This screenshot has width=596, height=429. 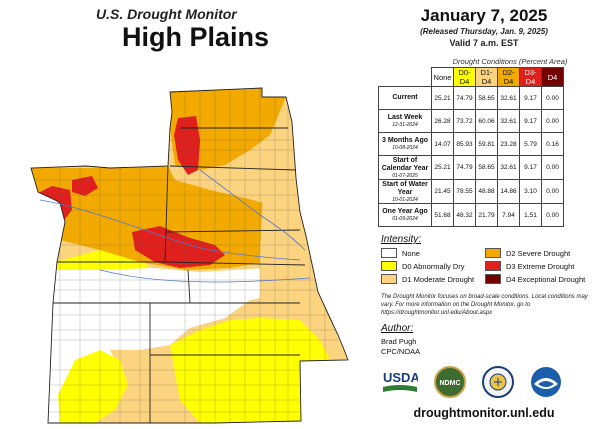 What do you see at coordinates (400, 253) in the screenshot?
I see `legend-item-none: None` at bounding box center [400, 253].